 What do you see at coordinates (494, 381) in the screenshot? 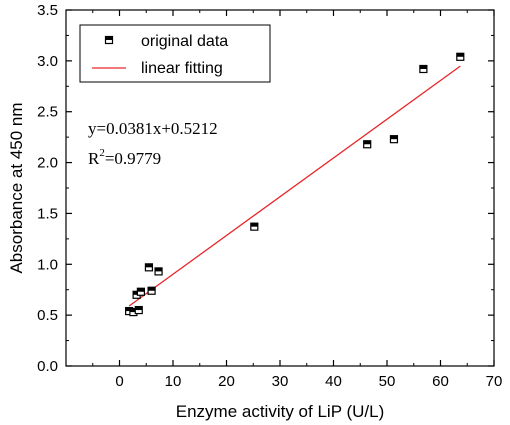
I see `x-tick-label: 70` at bounding box center [494, 381].